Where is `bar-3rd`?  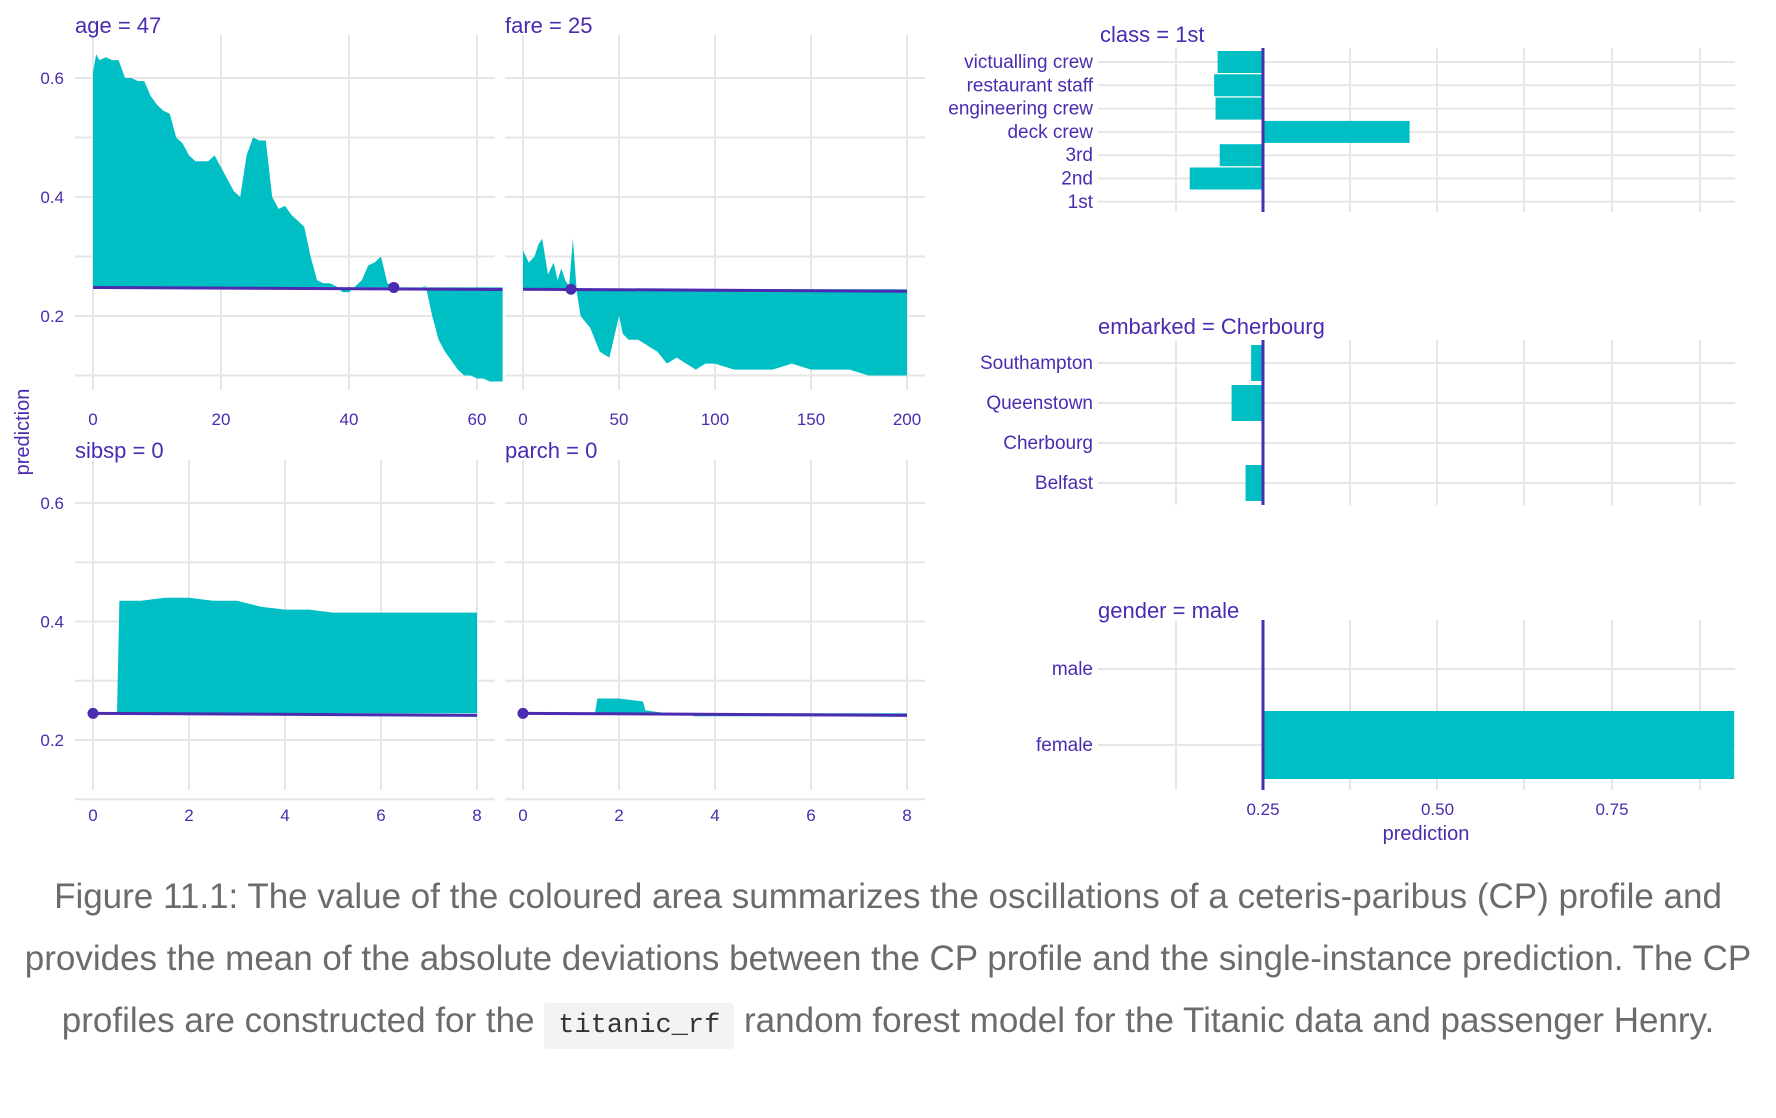 bar-3rd is located at coordinates (1241, 155).